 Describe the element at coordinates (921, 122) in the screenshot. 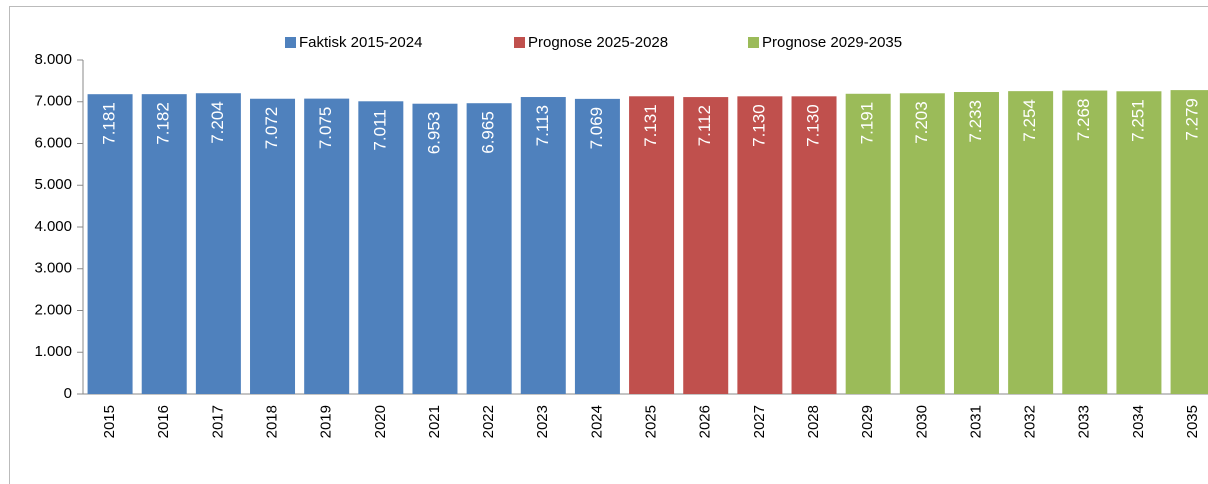

I see `value-label: 7.203` at that location.